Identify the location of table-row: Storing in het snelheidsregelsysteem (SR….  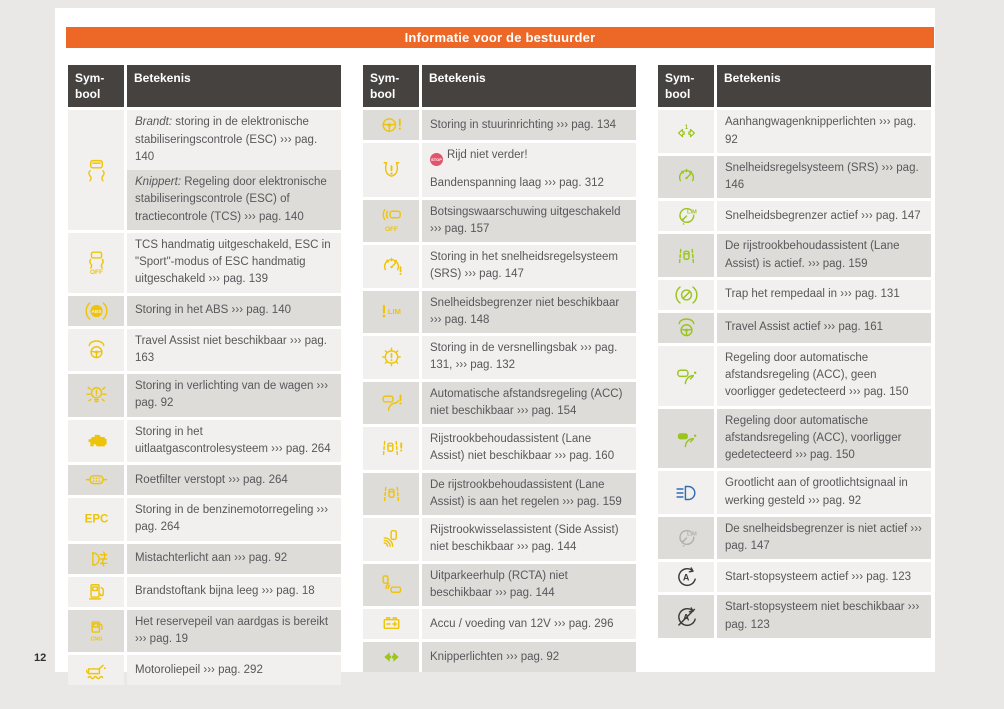
(499, 266).